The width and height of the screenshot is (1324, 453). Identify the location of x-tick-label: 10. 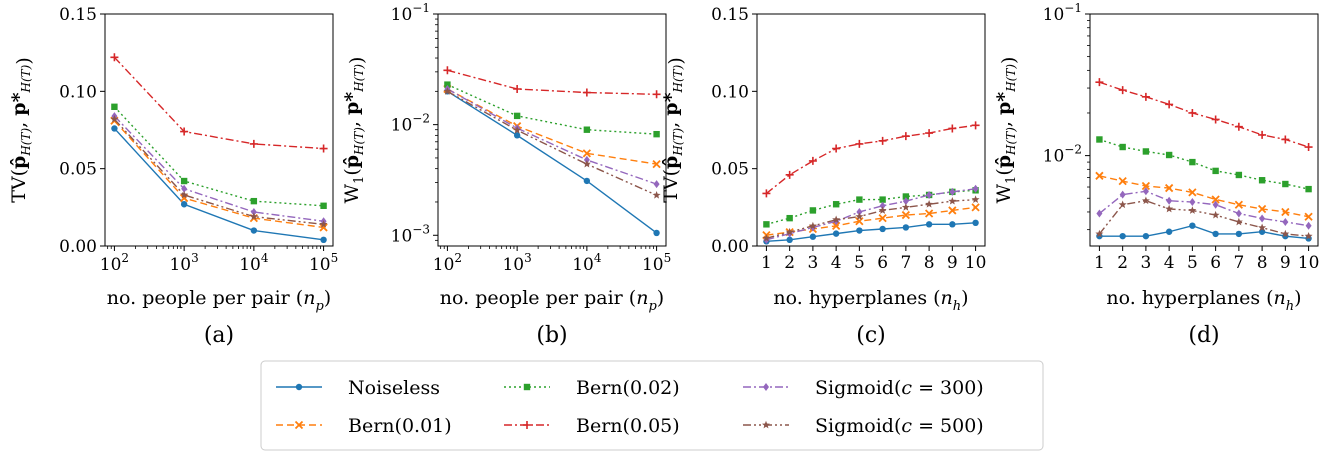
(1309, 263).